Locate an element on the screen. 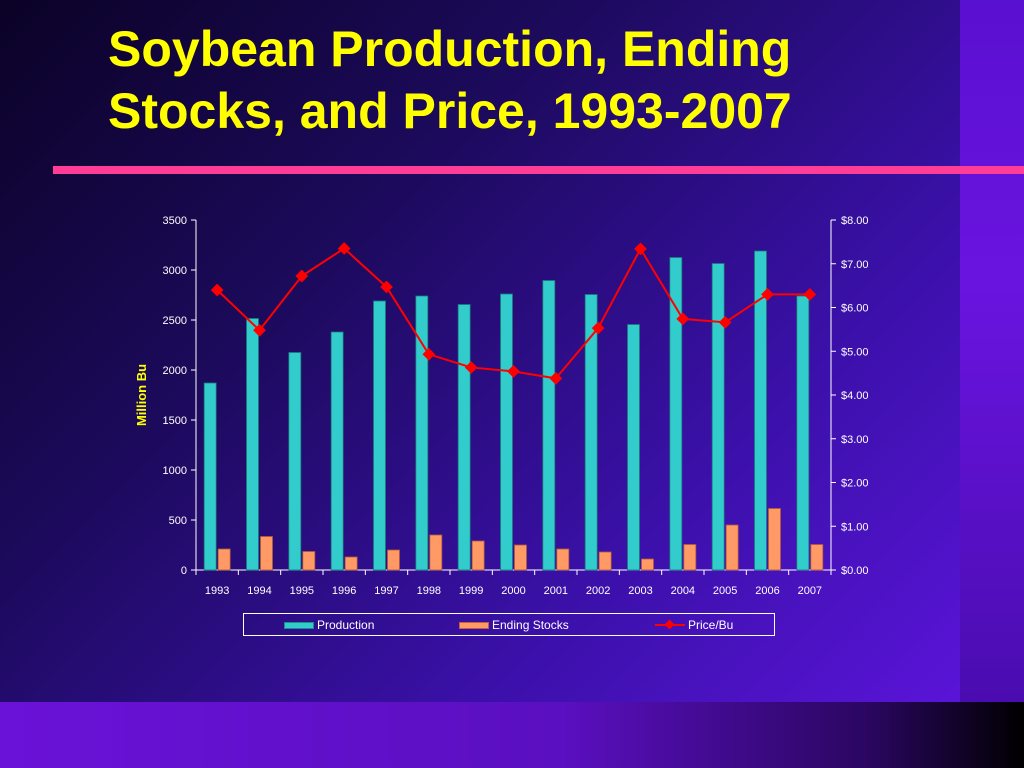 This screenshot has width=1024, height=768. price-line is located at coordinates (513, 313).